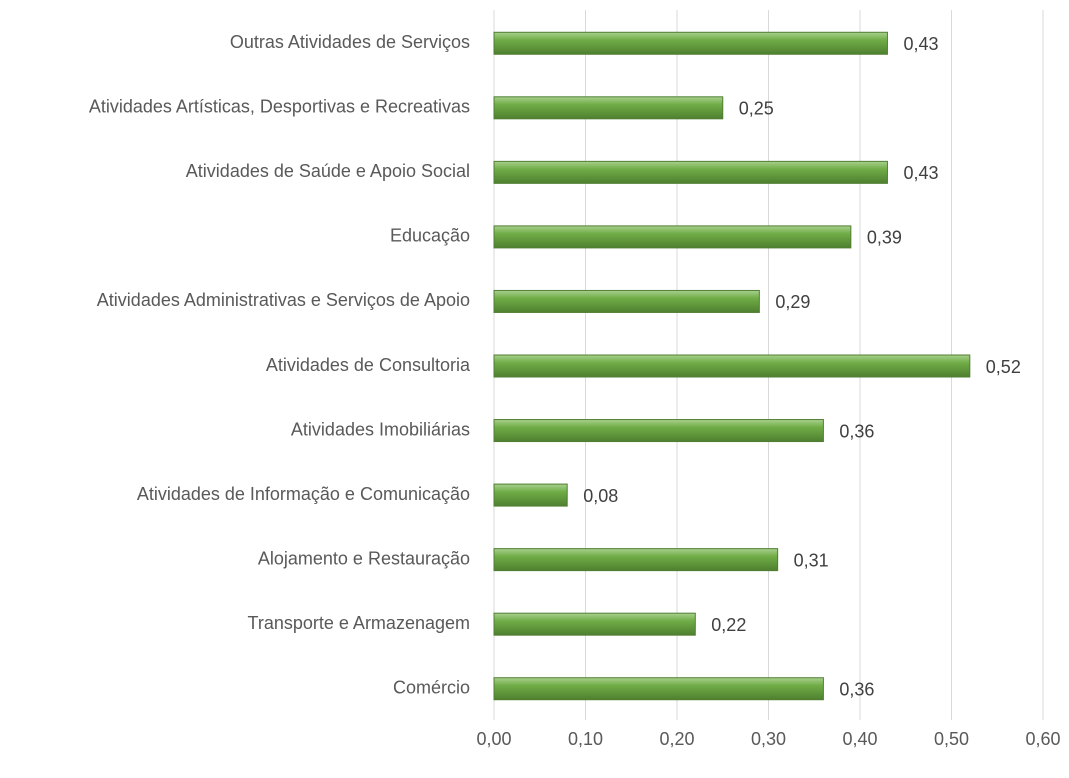 The height and width of the screenshot is (778, 1069). Describe the element at coordinates (676, 739) in the screenshot. I see `x-tick-label: 0,20` at that location.